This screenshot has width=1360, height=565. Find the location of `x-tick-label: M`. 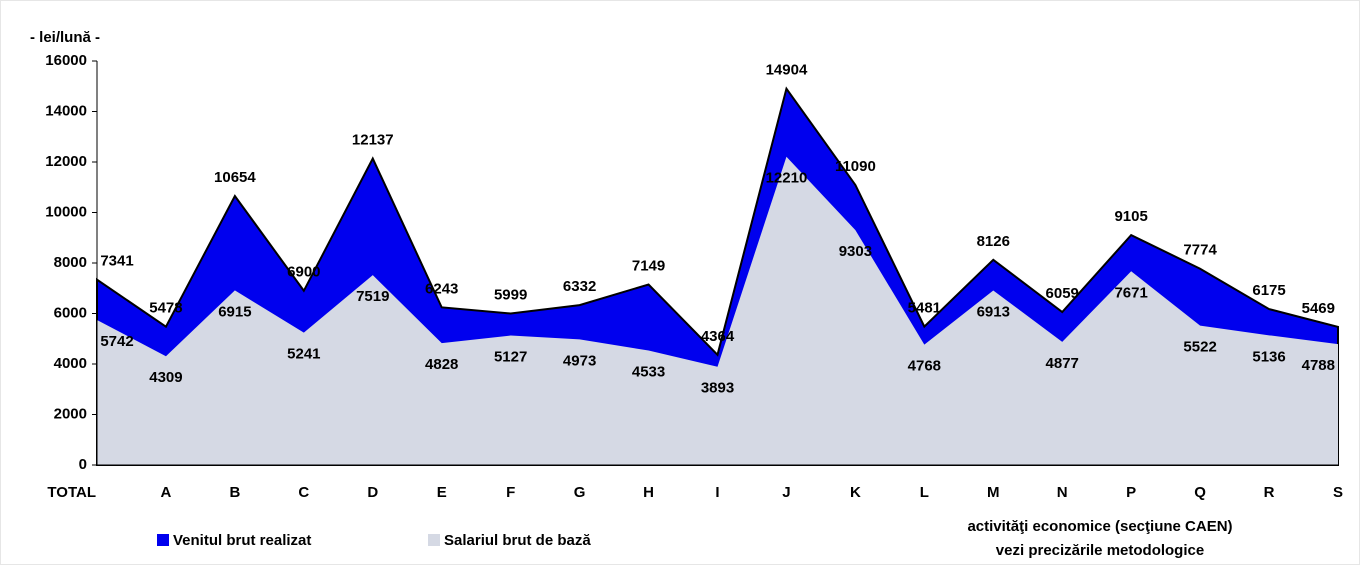

x-tick-label: M is located at coordinates (993, 492).